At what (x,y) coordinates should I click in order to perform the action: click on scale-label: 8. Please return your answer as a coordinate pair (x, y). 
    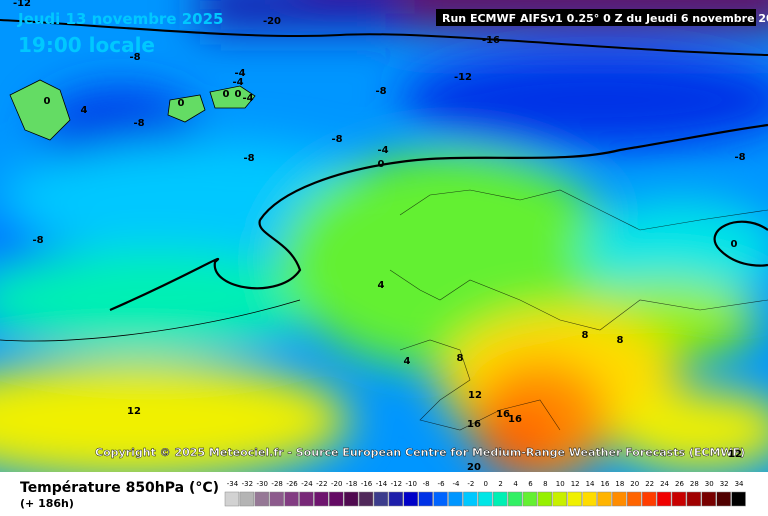
    Looking at the image, I should click on (545, 484).